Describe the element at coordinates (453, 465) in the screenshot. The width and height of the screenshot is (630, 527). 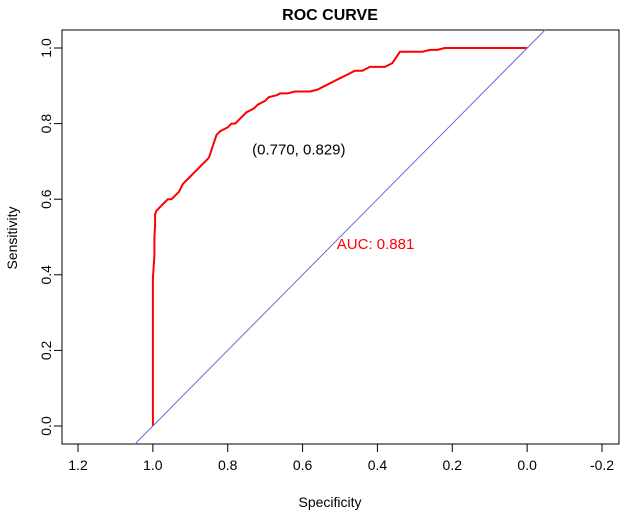
I see `x-tick-label: 0.2` at that location.